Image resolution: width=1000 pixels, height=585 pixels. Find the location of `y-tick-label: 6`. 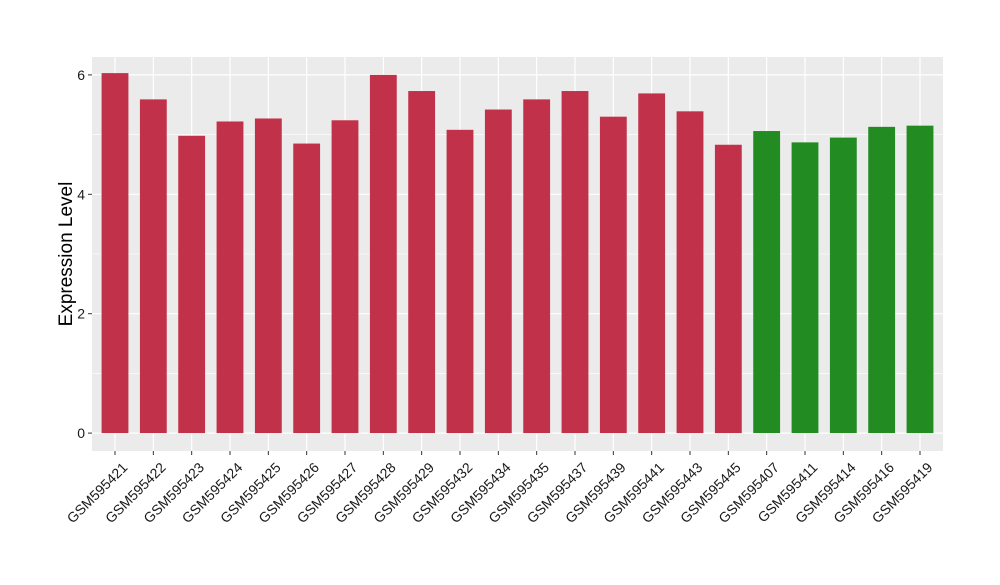

y-tick-label: 6 is located at coordinates (81, 75).